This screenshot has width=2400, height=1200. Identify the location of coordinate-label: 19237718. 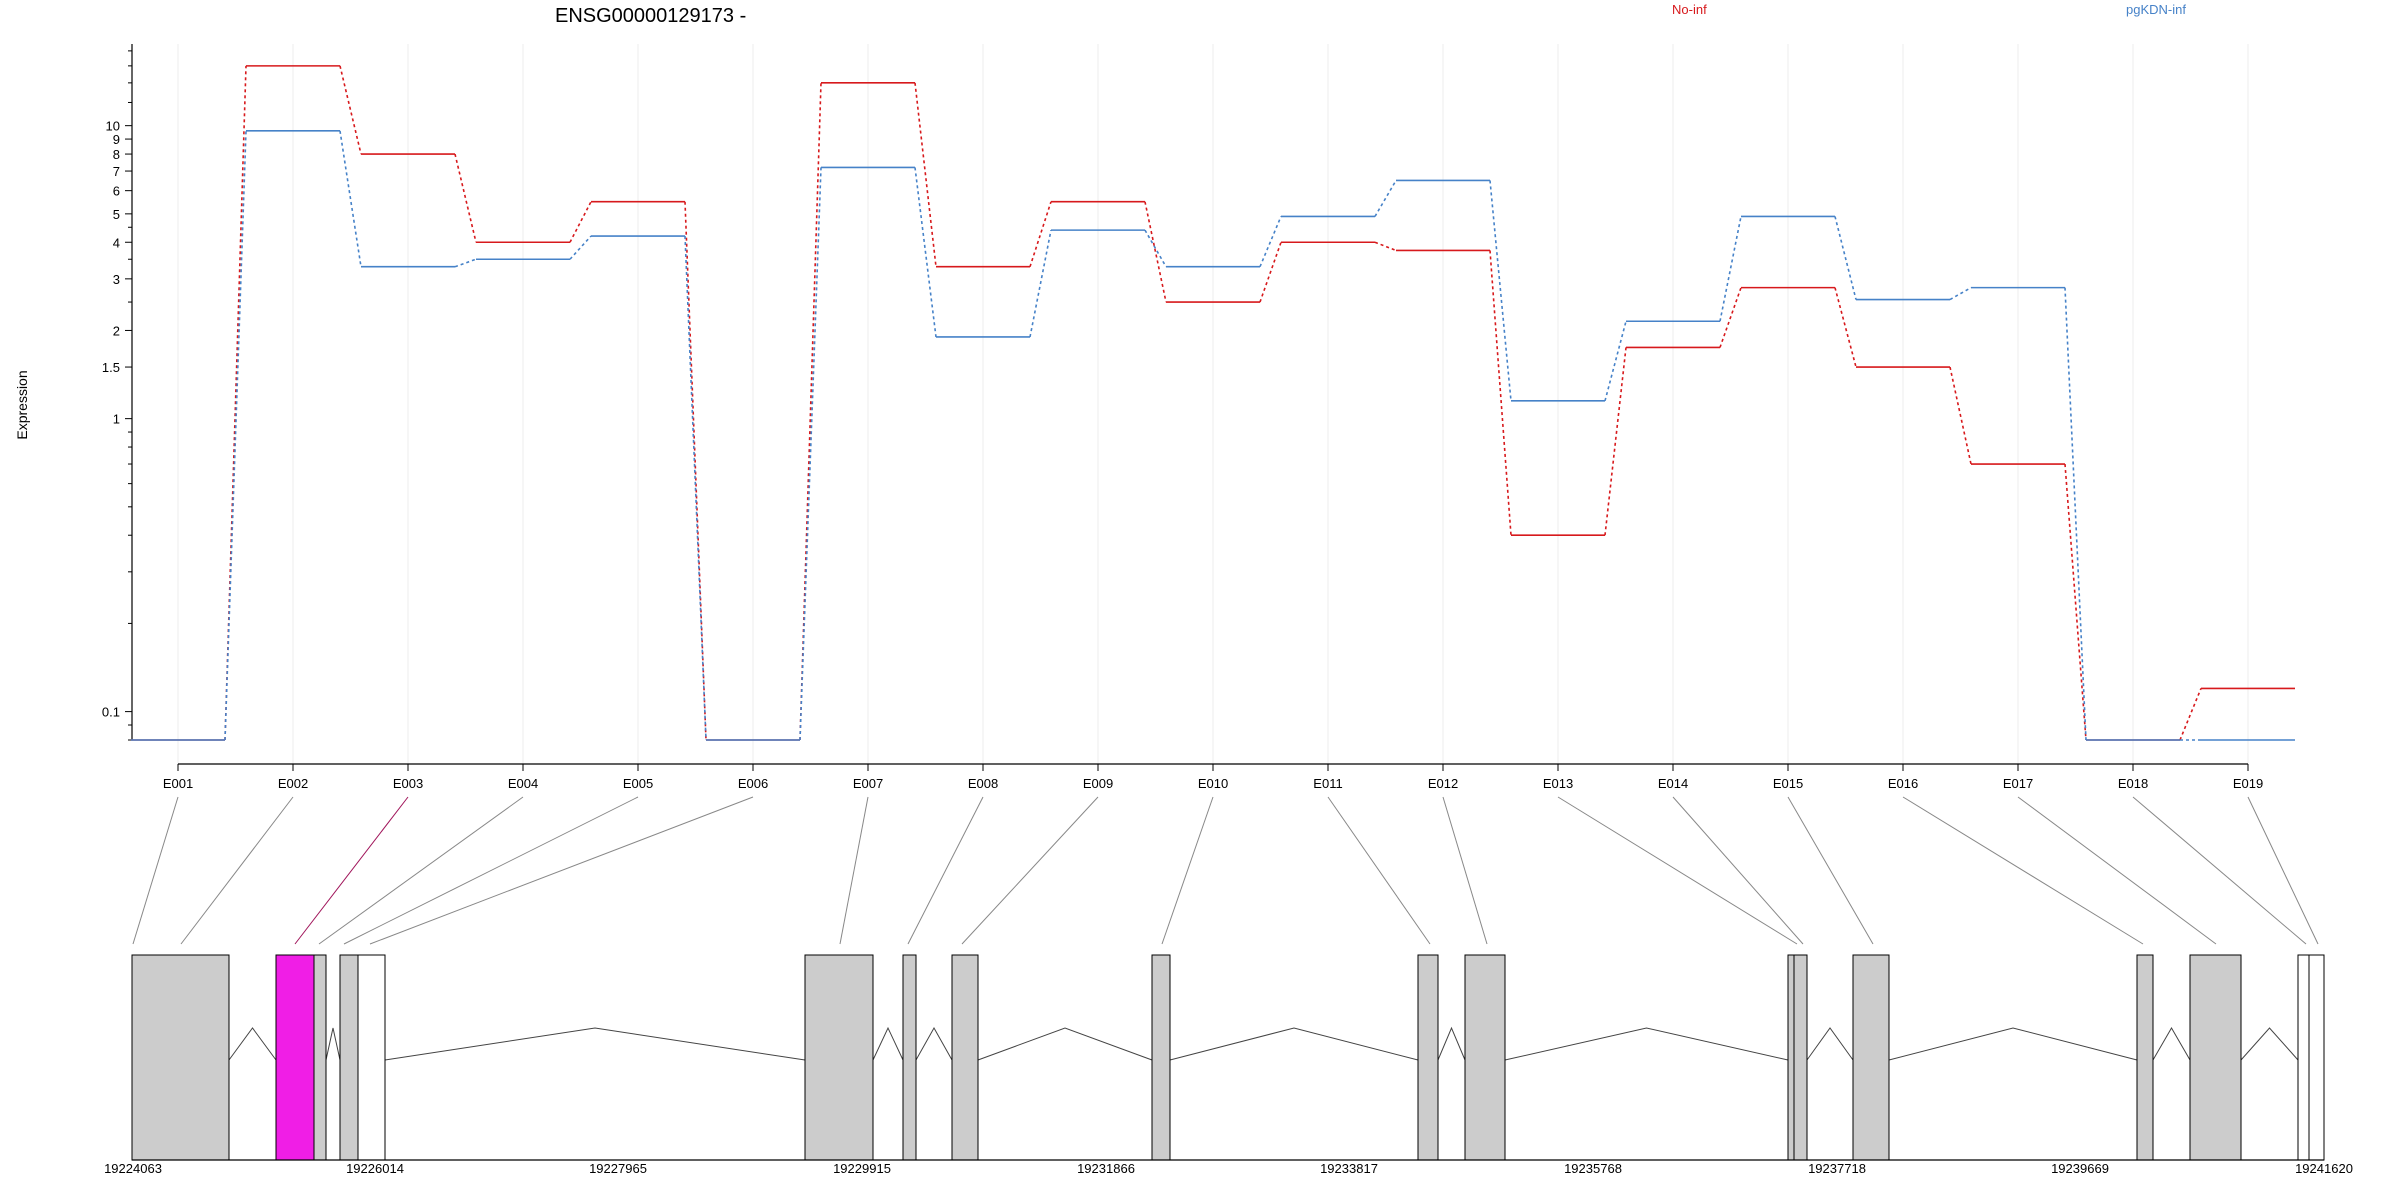
(1837, 1168).